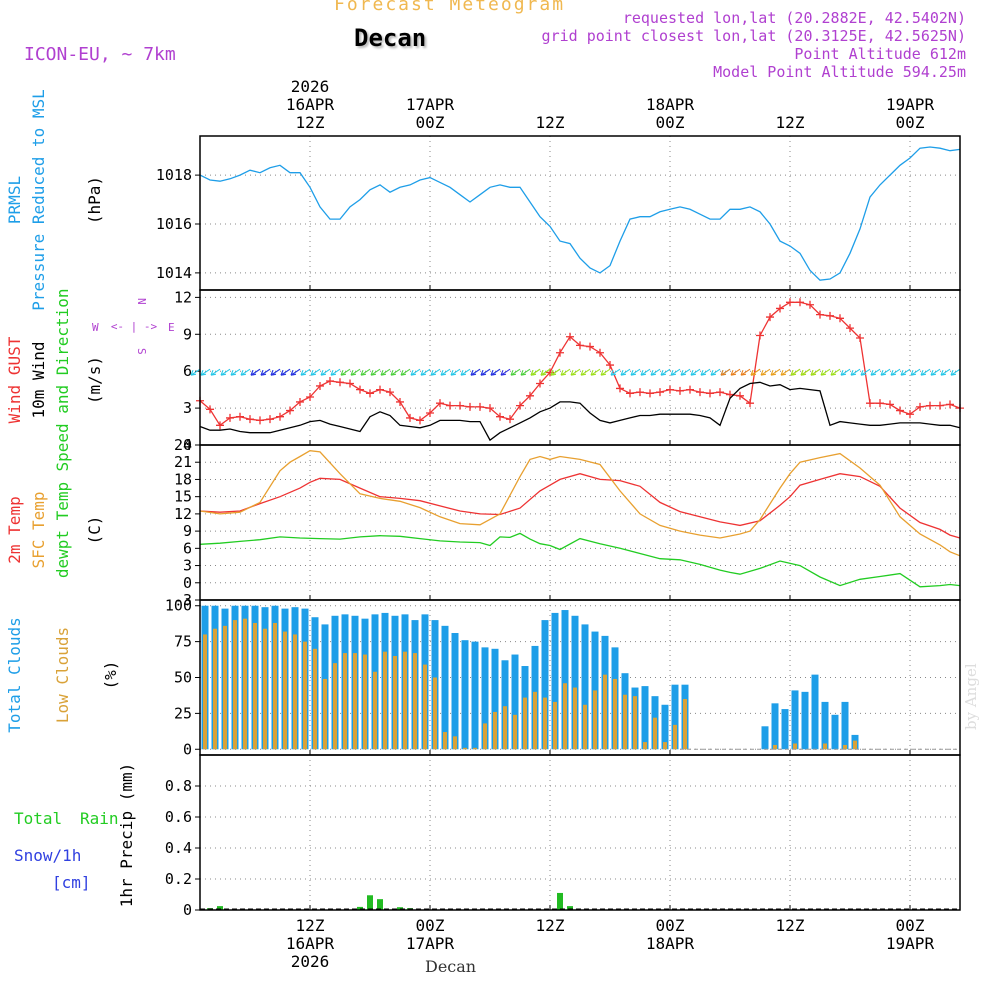 The width and height of the screenshot is (1000, 1000). I want to click on point-altitude: Point Altitude 612m, so click(880, 54).